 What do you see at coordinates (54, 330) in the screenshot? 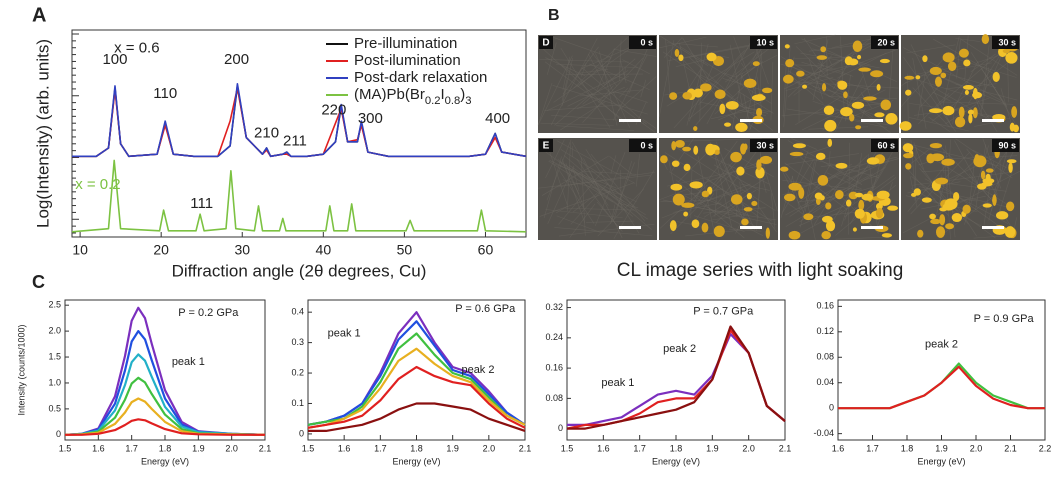
I see `y-tick-label: 2.0` at bounding box center [54, 330].